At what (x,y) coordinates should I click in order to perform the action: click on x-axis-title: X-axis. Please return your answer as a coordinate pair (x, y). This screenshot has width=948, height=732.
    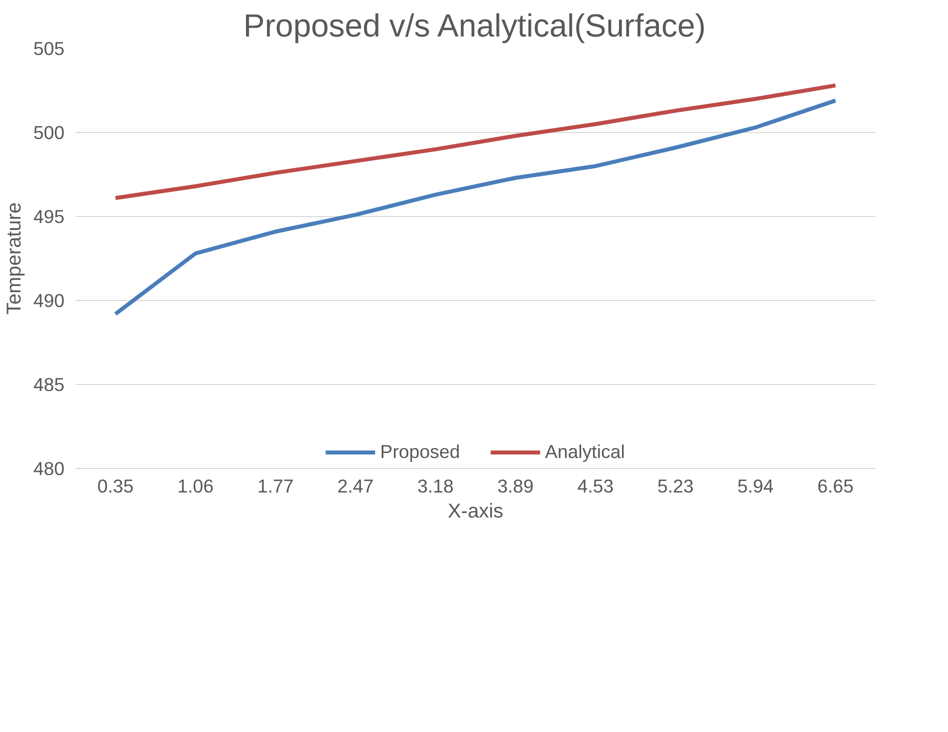
    Looking at the image, I should click on (476, 511).